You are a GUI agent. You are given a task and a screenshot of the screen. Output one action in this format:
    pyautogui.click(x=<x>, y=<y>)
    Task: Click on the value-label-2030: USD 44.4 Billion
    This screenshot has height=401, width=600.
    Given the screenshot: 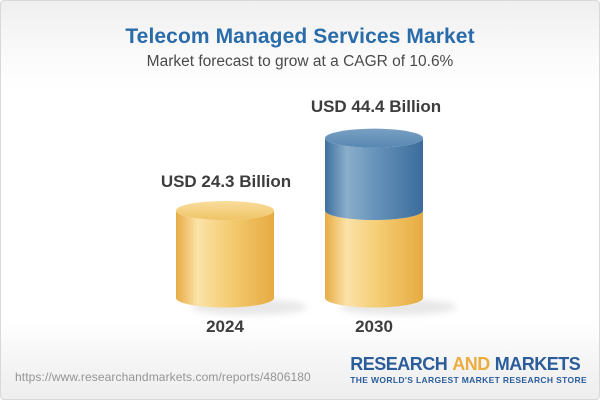 What is the action you would take?
    pyautogui.click(x=376, y=106)
    